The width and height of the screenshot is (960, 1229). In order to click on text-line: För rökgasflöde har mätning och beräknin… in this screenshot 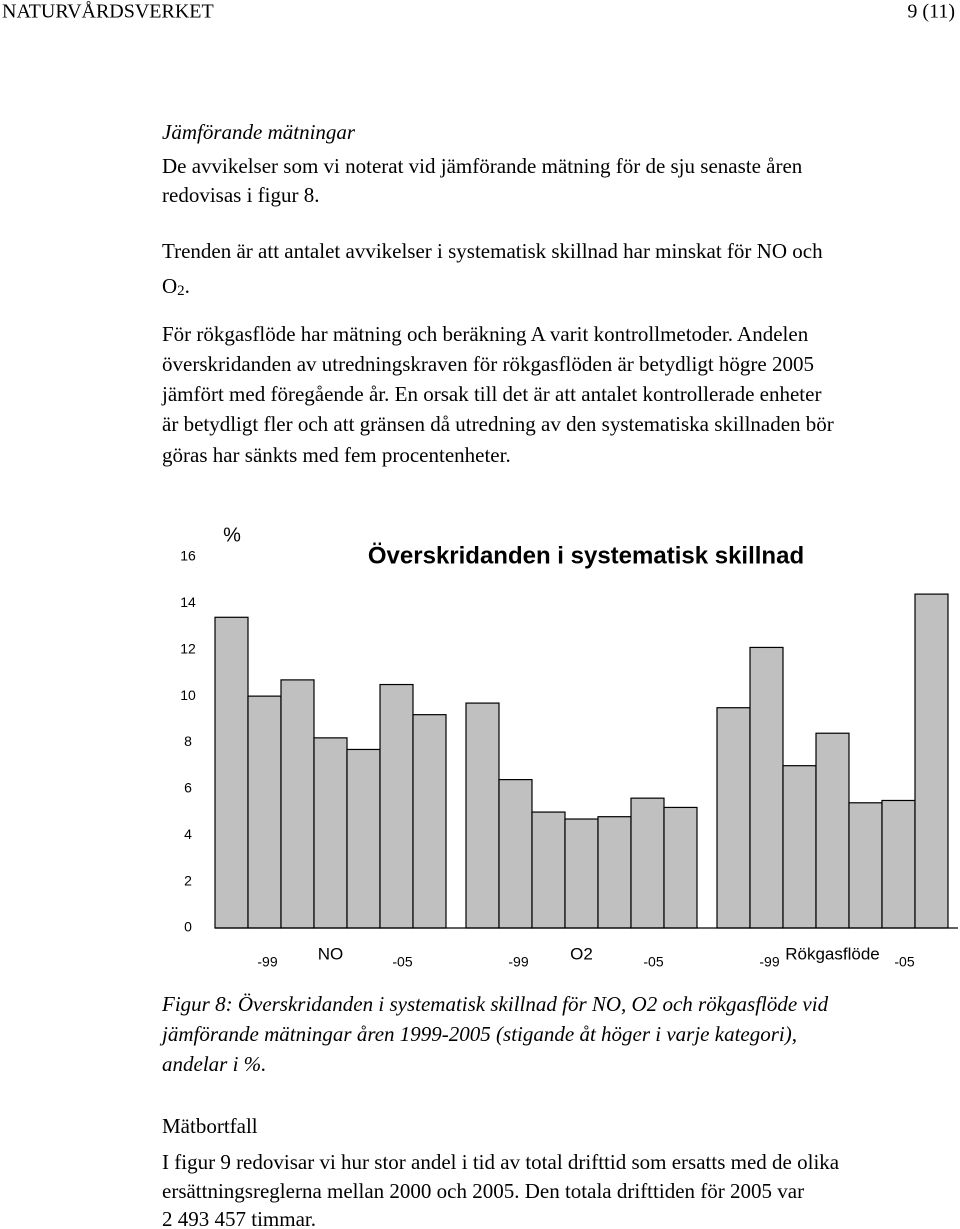, I will do `click(485, 334)`.